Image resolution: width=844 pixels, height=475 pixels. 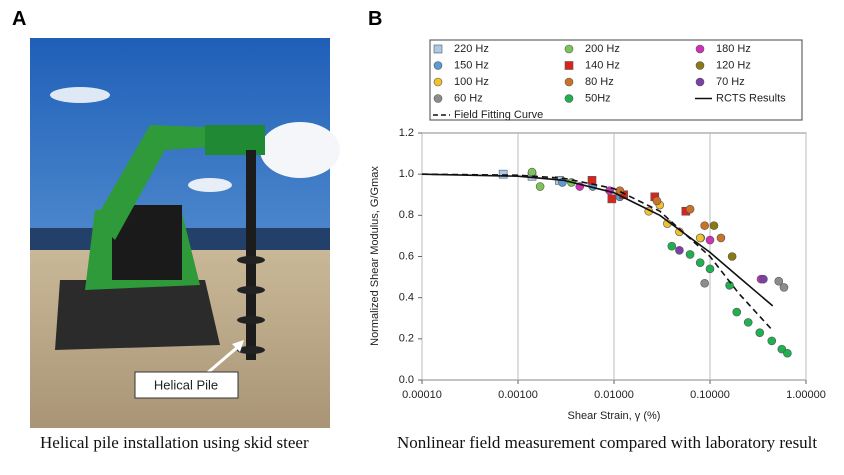 I want to click on legend-label: 120 Hz, so click(x=733, y=65).